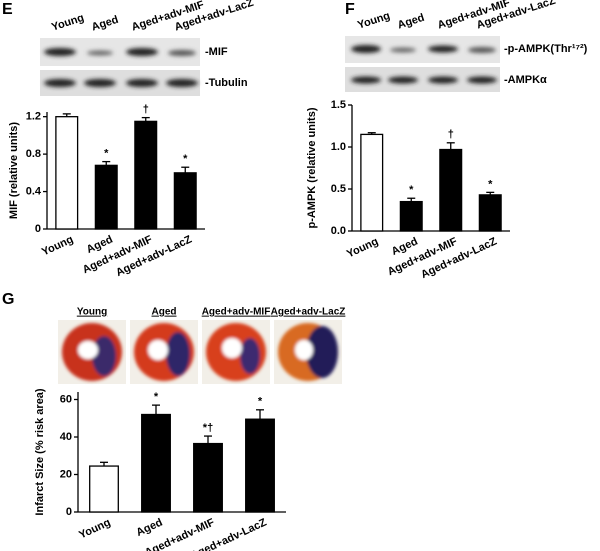 This screenshot has width=600, height=551. What do you see at coordinates (66, 399) in the screenshot?
I see `y-tick-label: 60` at bounding box center [66, 399].